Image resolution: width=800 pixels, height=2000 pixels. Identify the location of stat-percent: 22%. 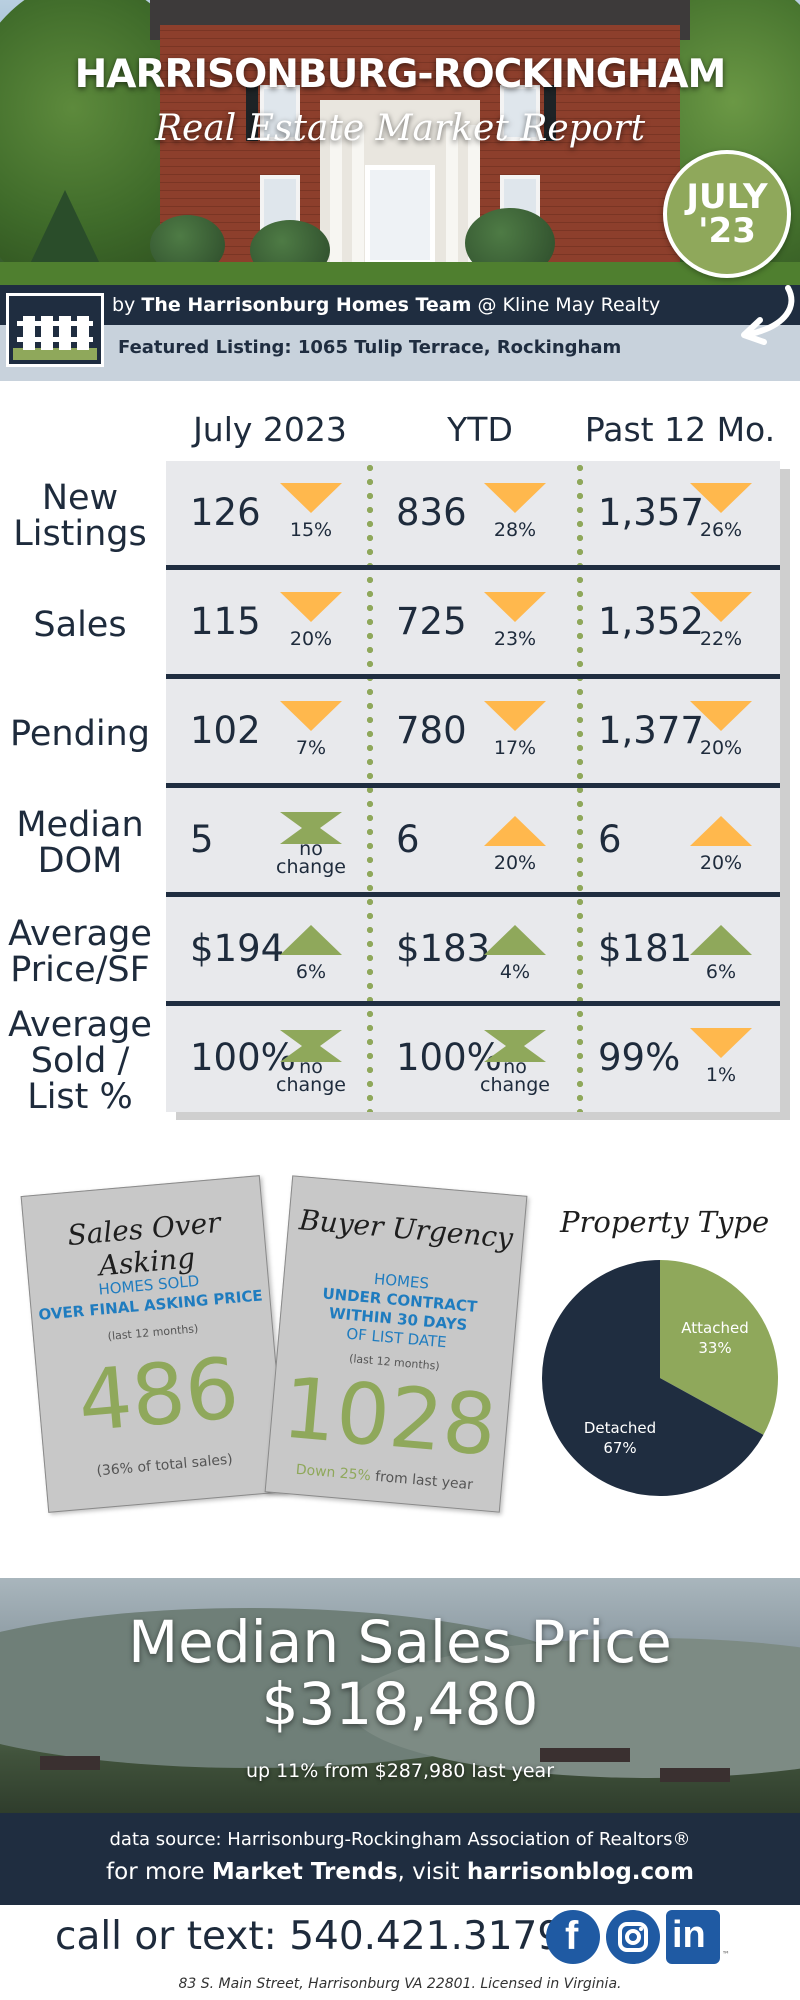
(721, 639).